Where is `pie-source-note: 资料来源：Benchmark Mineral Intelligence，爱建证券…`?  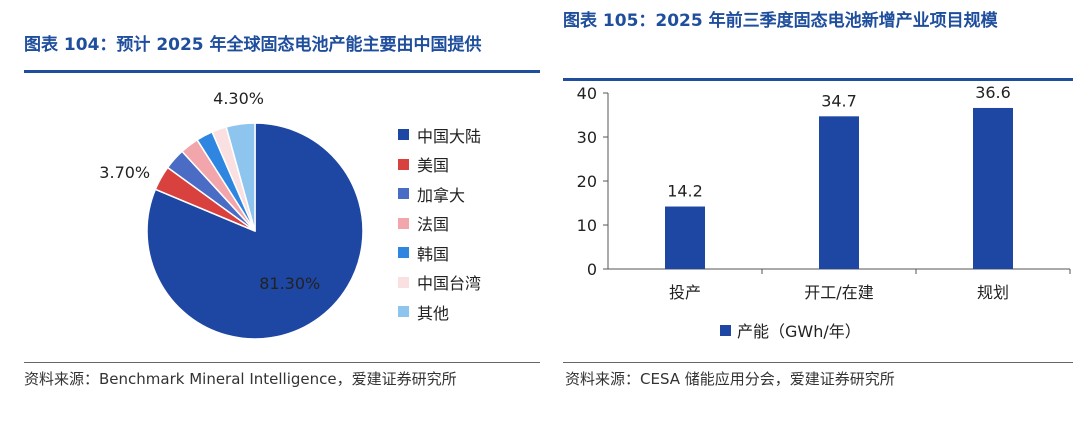 pie-source-note: 资料来源：Benchmark Mineral Intelligence，爱建证券… is located at coordinates (240, 379).